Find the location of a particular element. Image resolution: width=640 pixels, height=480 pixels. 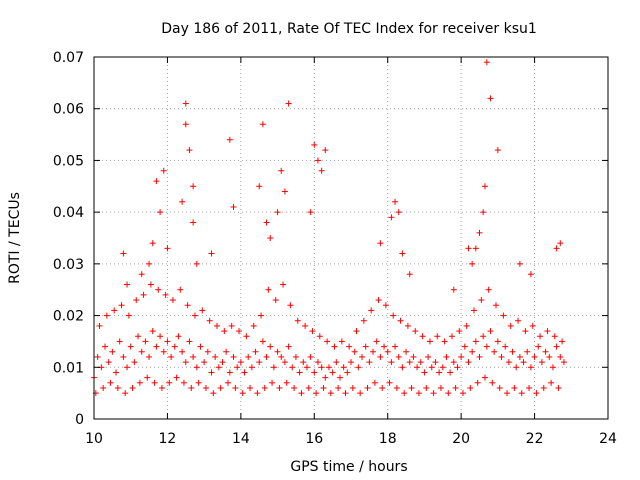

y-tick-label: 0.07 is located at coordinates (68, 58).